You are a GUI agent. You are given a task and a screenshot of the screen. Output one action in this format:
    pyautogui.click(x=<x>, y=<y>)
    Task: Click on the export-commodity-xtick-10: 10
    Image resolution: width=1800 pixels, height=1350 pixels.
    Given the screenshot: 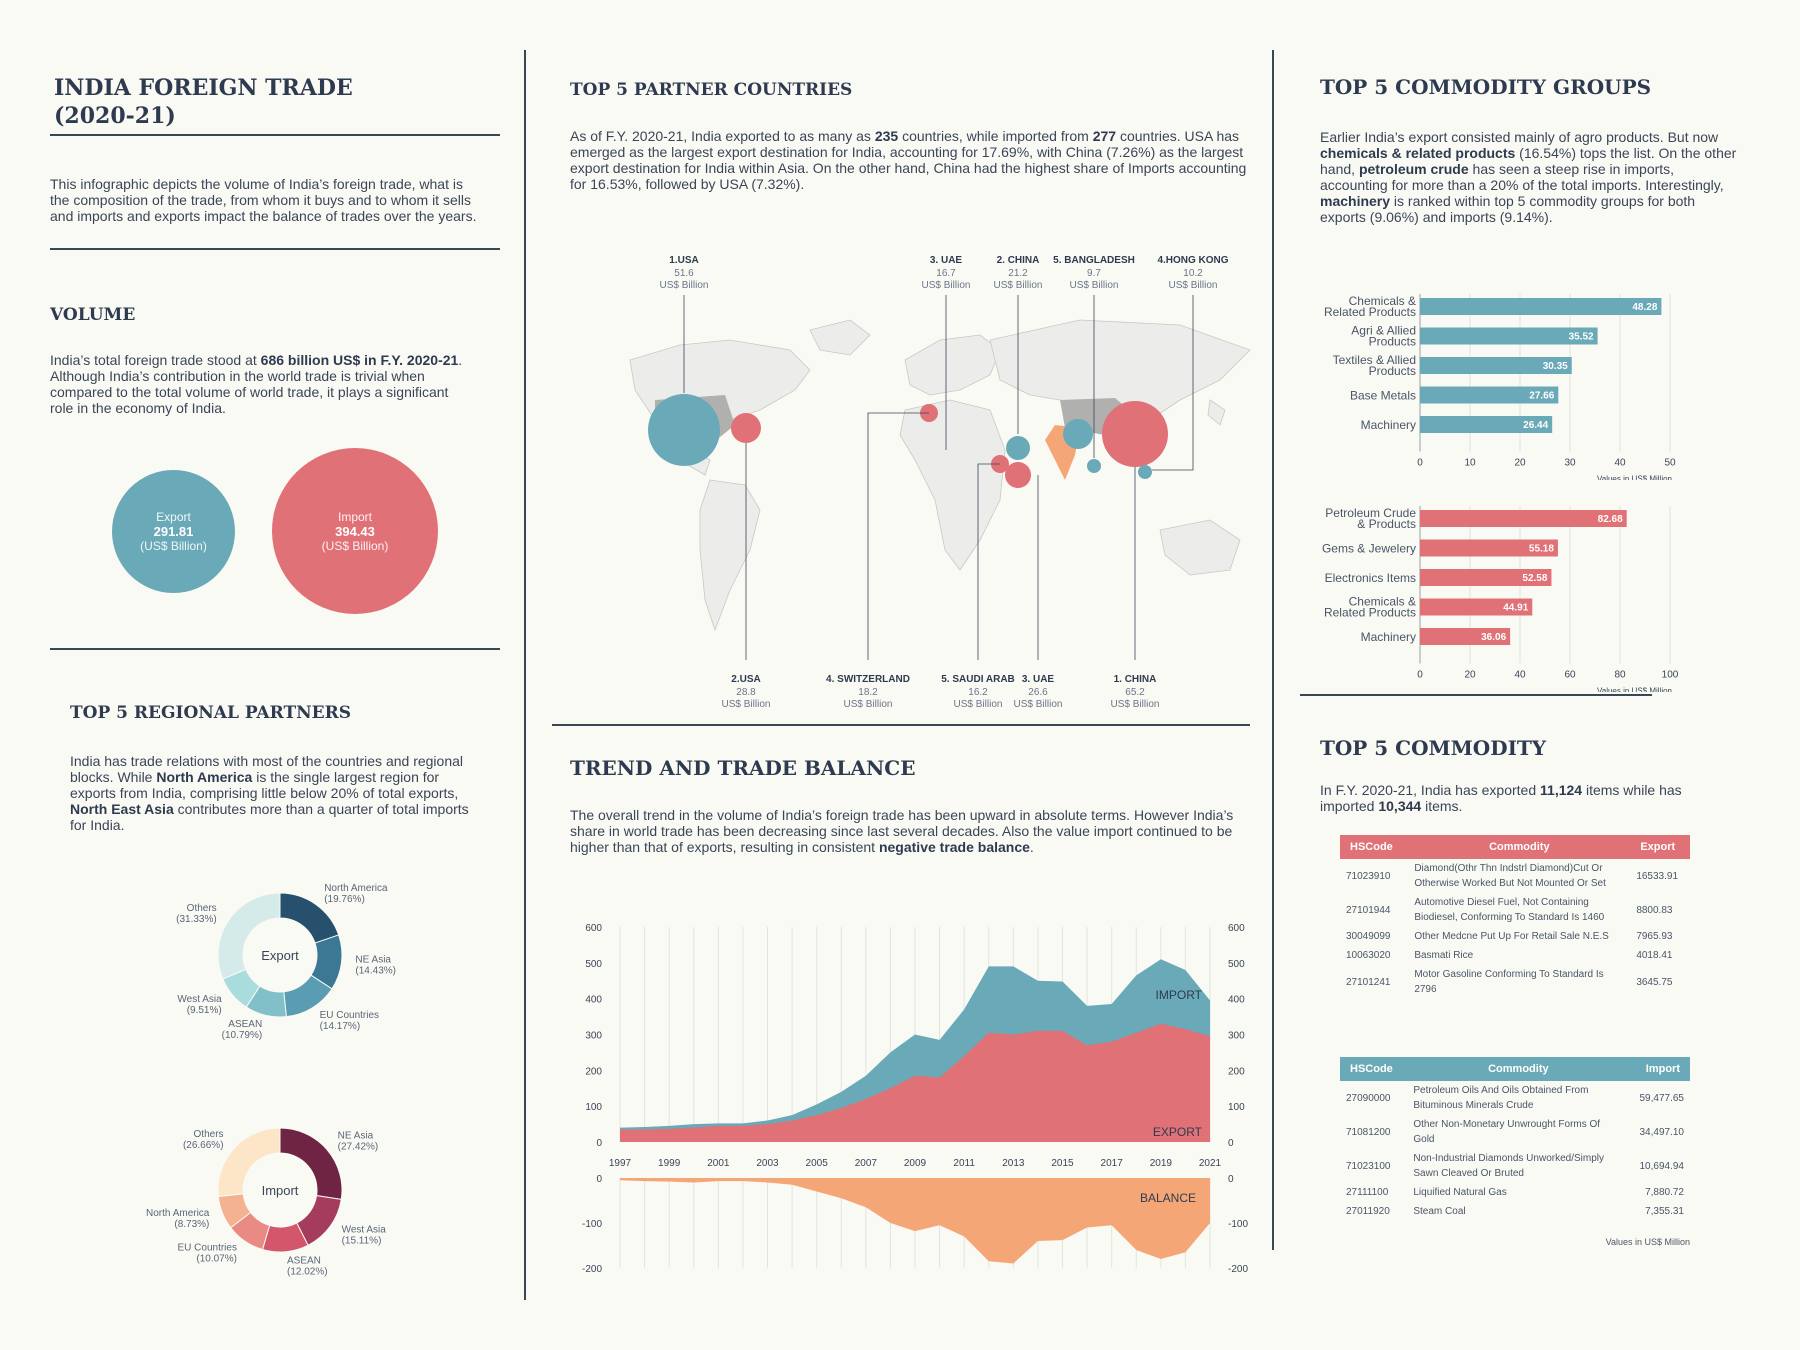 What is the action you would take?
    pyautogui.click(x=1470, y=463)
    